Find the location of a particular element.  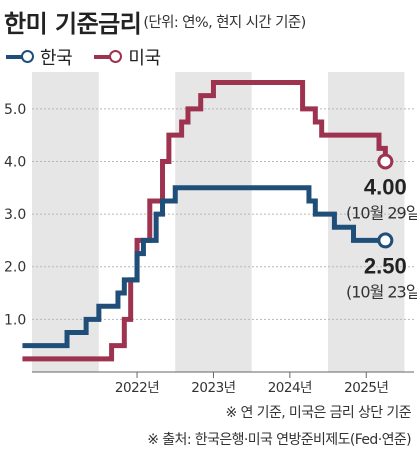

end-value-usa: 4.00 is located at coordinates (385, 186).